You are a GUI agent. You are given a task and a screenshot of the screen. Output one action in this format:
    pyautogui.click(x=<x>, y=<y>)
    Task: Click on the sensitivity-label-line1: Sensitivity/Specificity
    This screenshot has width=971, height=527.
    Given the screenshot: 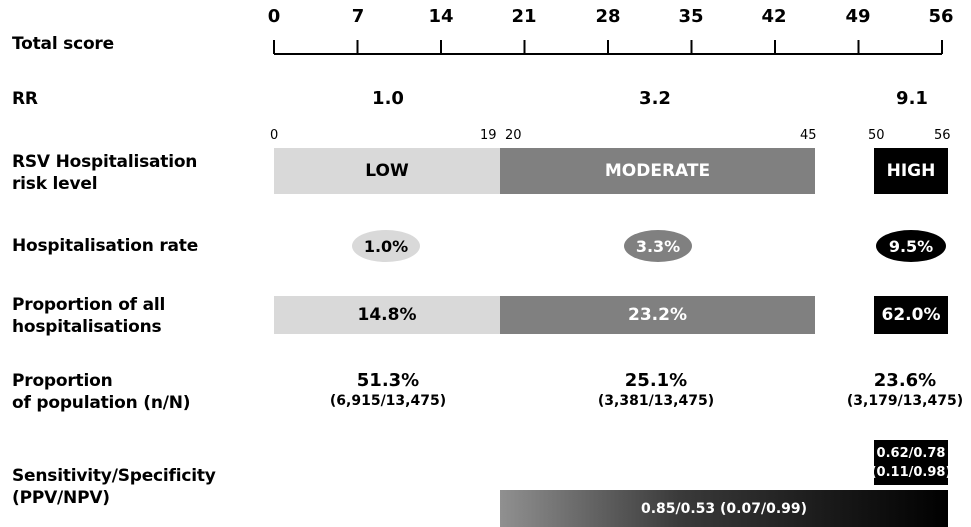 What is the action you would take?
    pyautogui.click(x=114, y=476)
    